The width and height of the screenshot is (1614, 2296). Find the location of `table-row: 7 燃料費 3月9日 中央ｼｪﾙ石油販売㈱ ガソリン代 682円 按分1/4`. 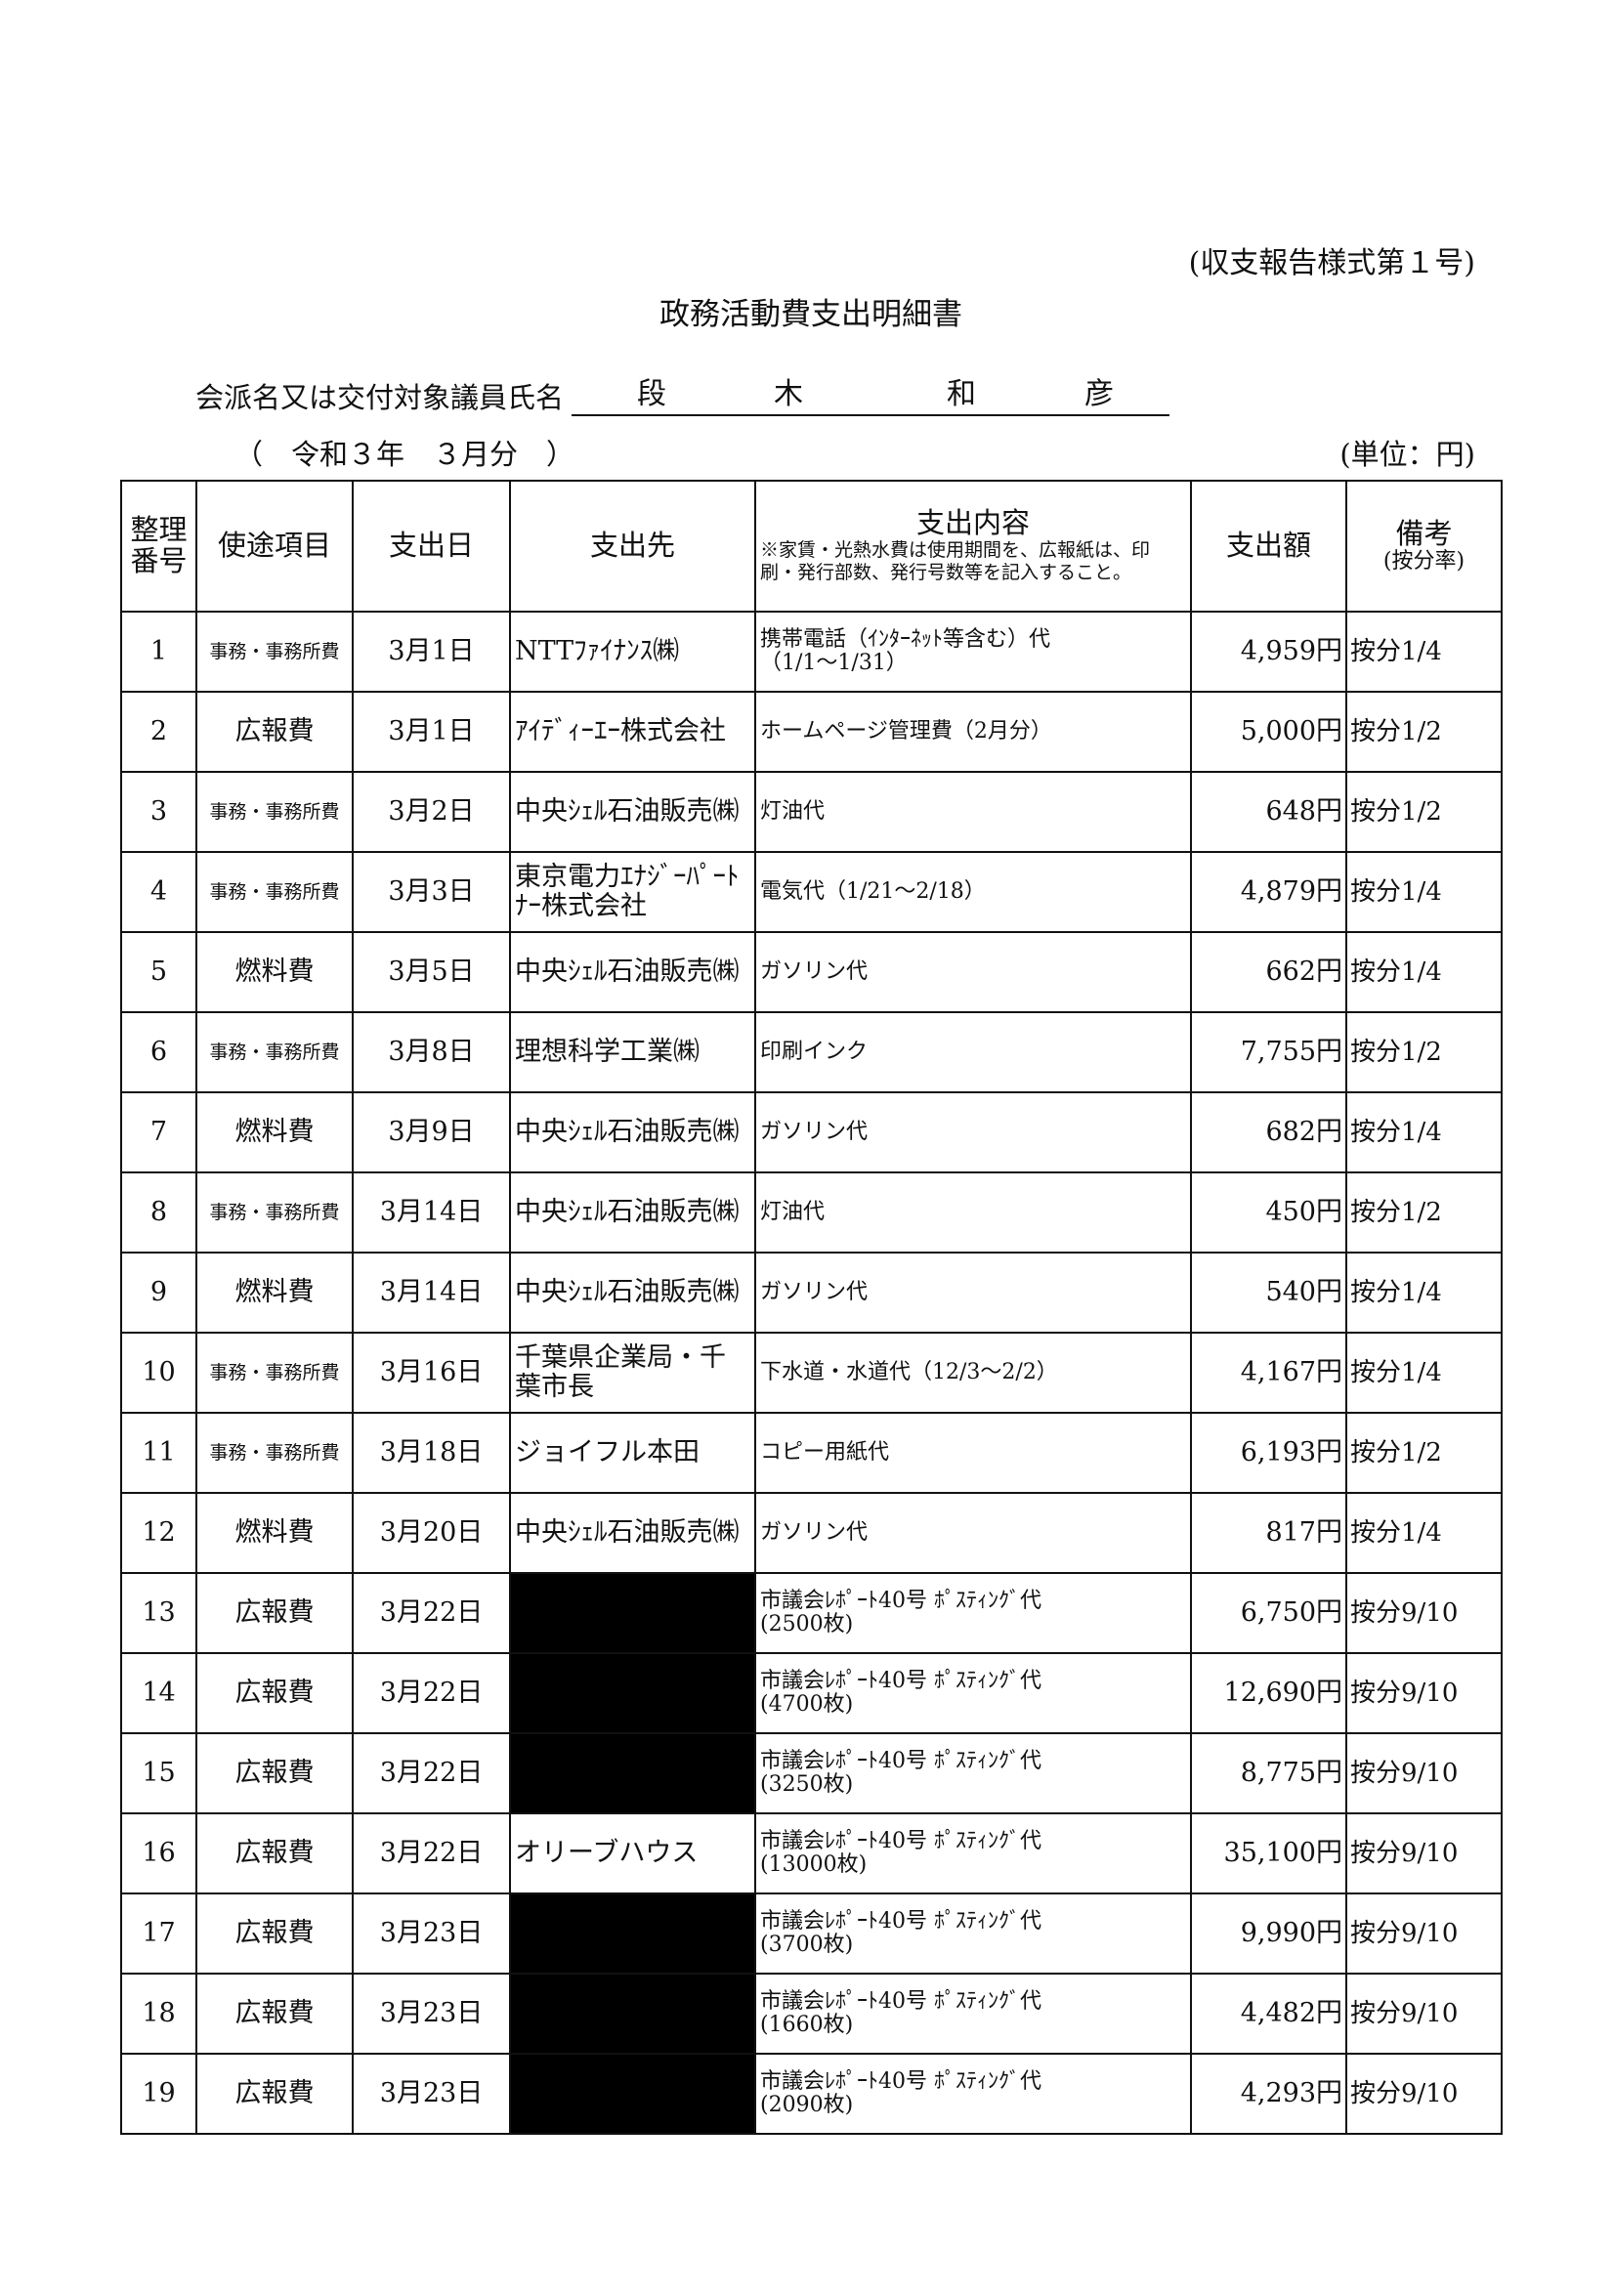

table-row: 7 燃料費 3月9日 中央ｼｪﾙ石油販売㈱ ガソリン代 682円 按分1/4 is located at coordinates (811, 1132).